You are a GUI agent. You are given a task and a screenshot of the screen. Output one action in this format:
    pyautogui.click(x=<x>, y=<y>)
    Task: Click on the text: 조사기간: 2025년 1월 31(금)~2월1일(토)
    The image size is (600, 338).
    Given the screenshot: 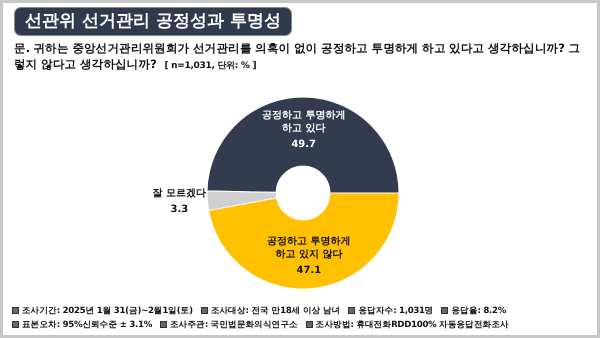 What is the action you would take?
    pyautogui.click(x=107, y=311)
    